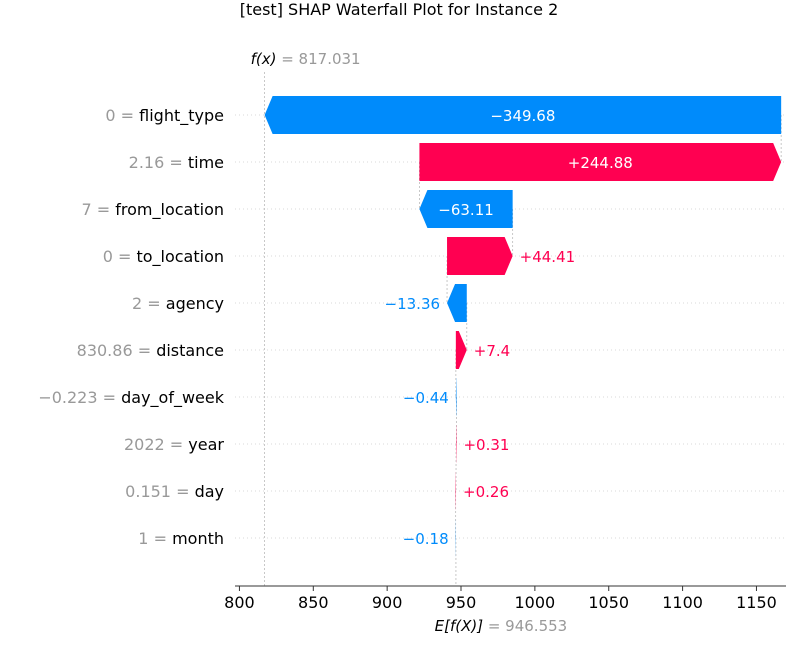  I want to click on feature-label: 830.86 = distance, so click(150, 350).